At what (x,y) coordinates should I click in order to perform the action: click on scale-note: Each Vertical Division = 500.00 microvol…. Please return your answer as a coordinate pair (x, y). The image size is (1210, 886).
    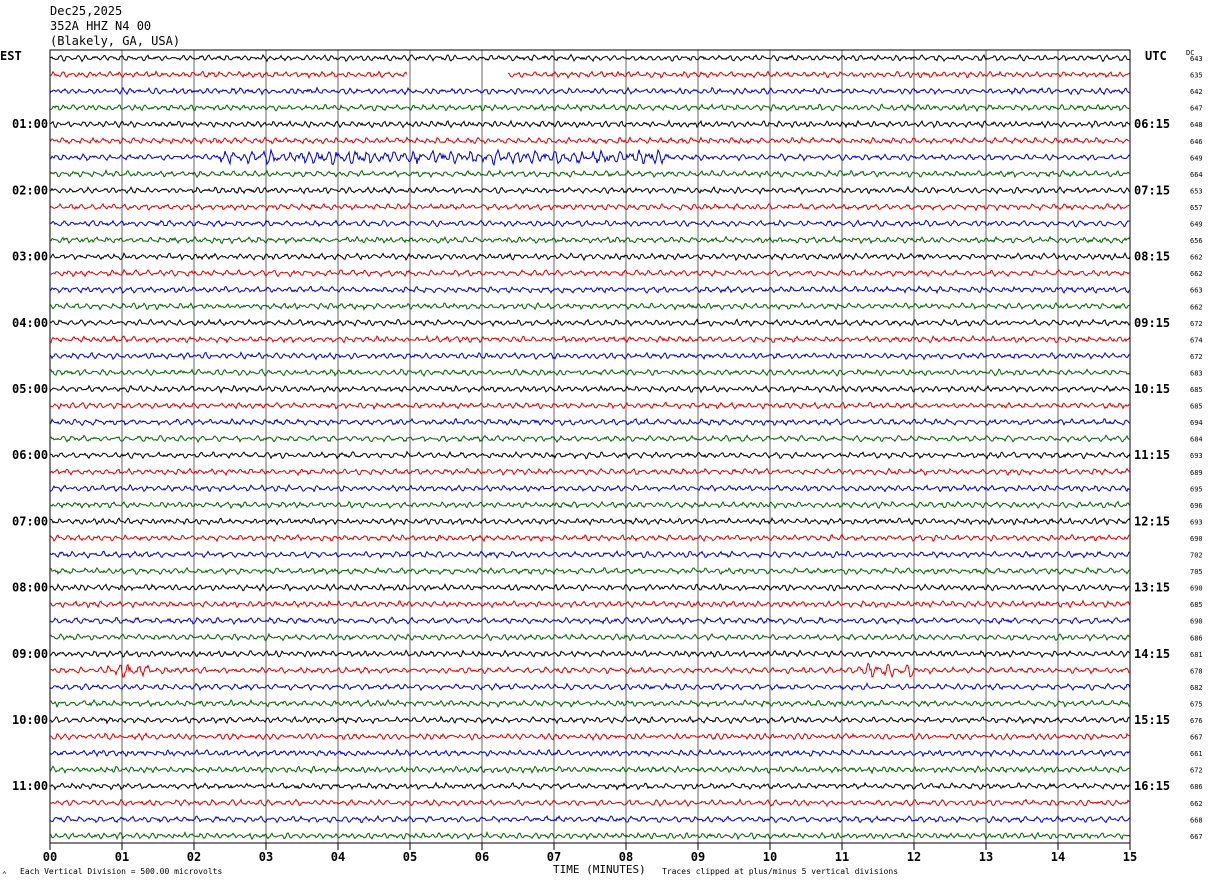
    Looking at the image, I should click on (121, 871).